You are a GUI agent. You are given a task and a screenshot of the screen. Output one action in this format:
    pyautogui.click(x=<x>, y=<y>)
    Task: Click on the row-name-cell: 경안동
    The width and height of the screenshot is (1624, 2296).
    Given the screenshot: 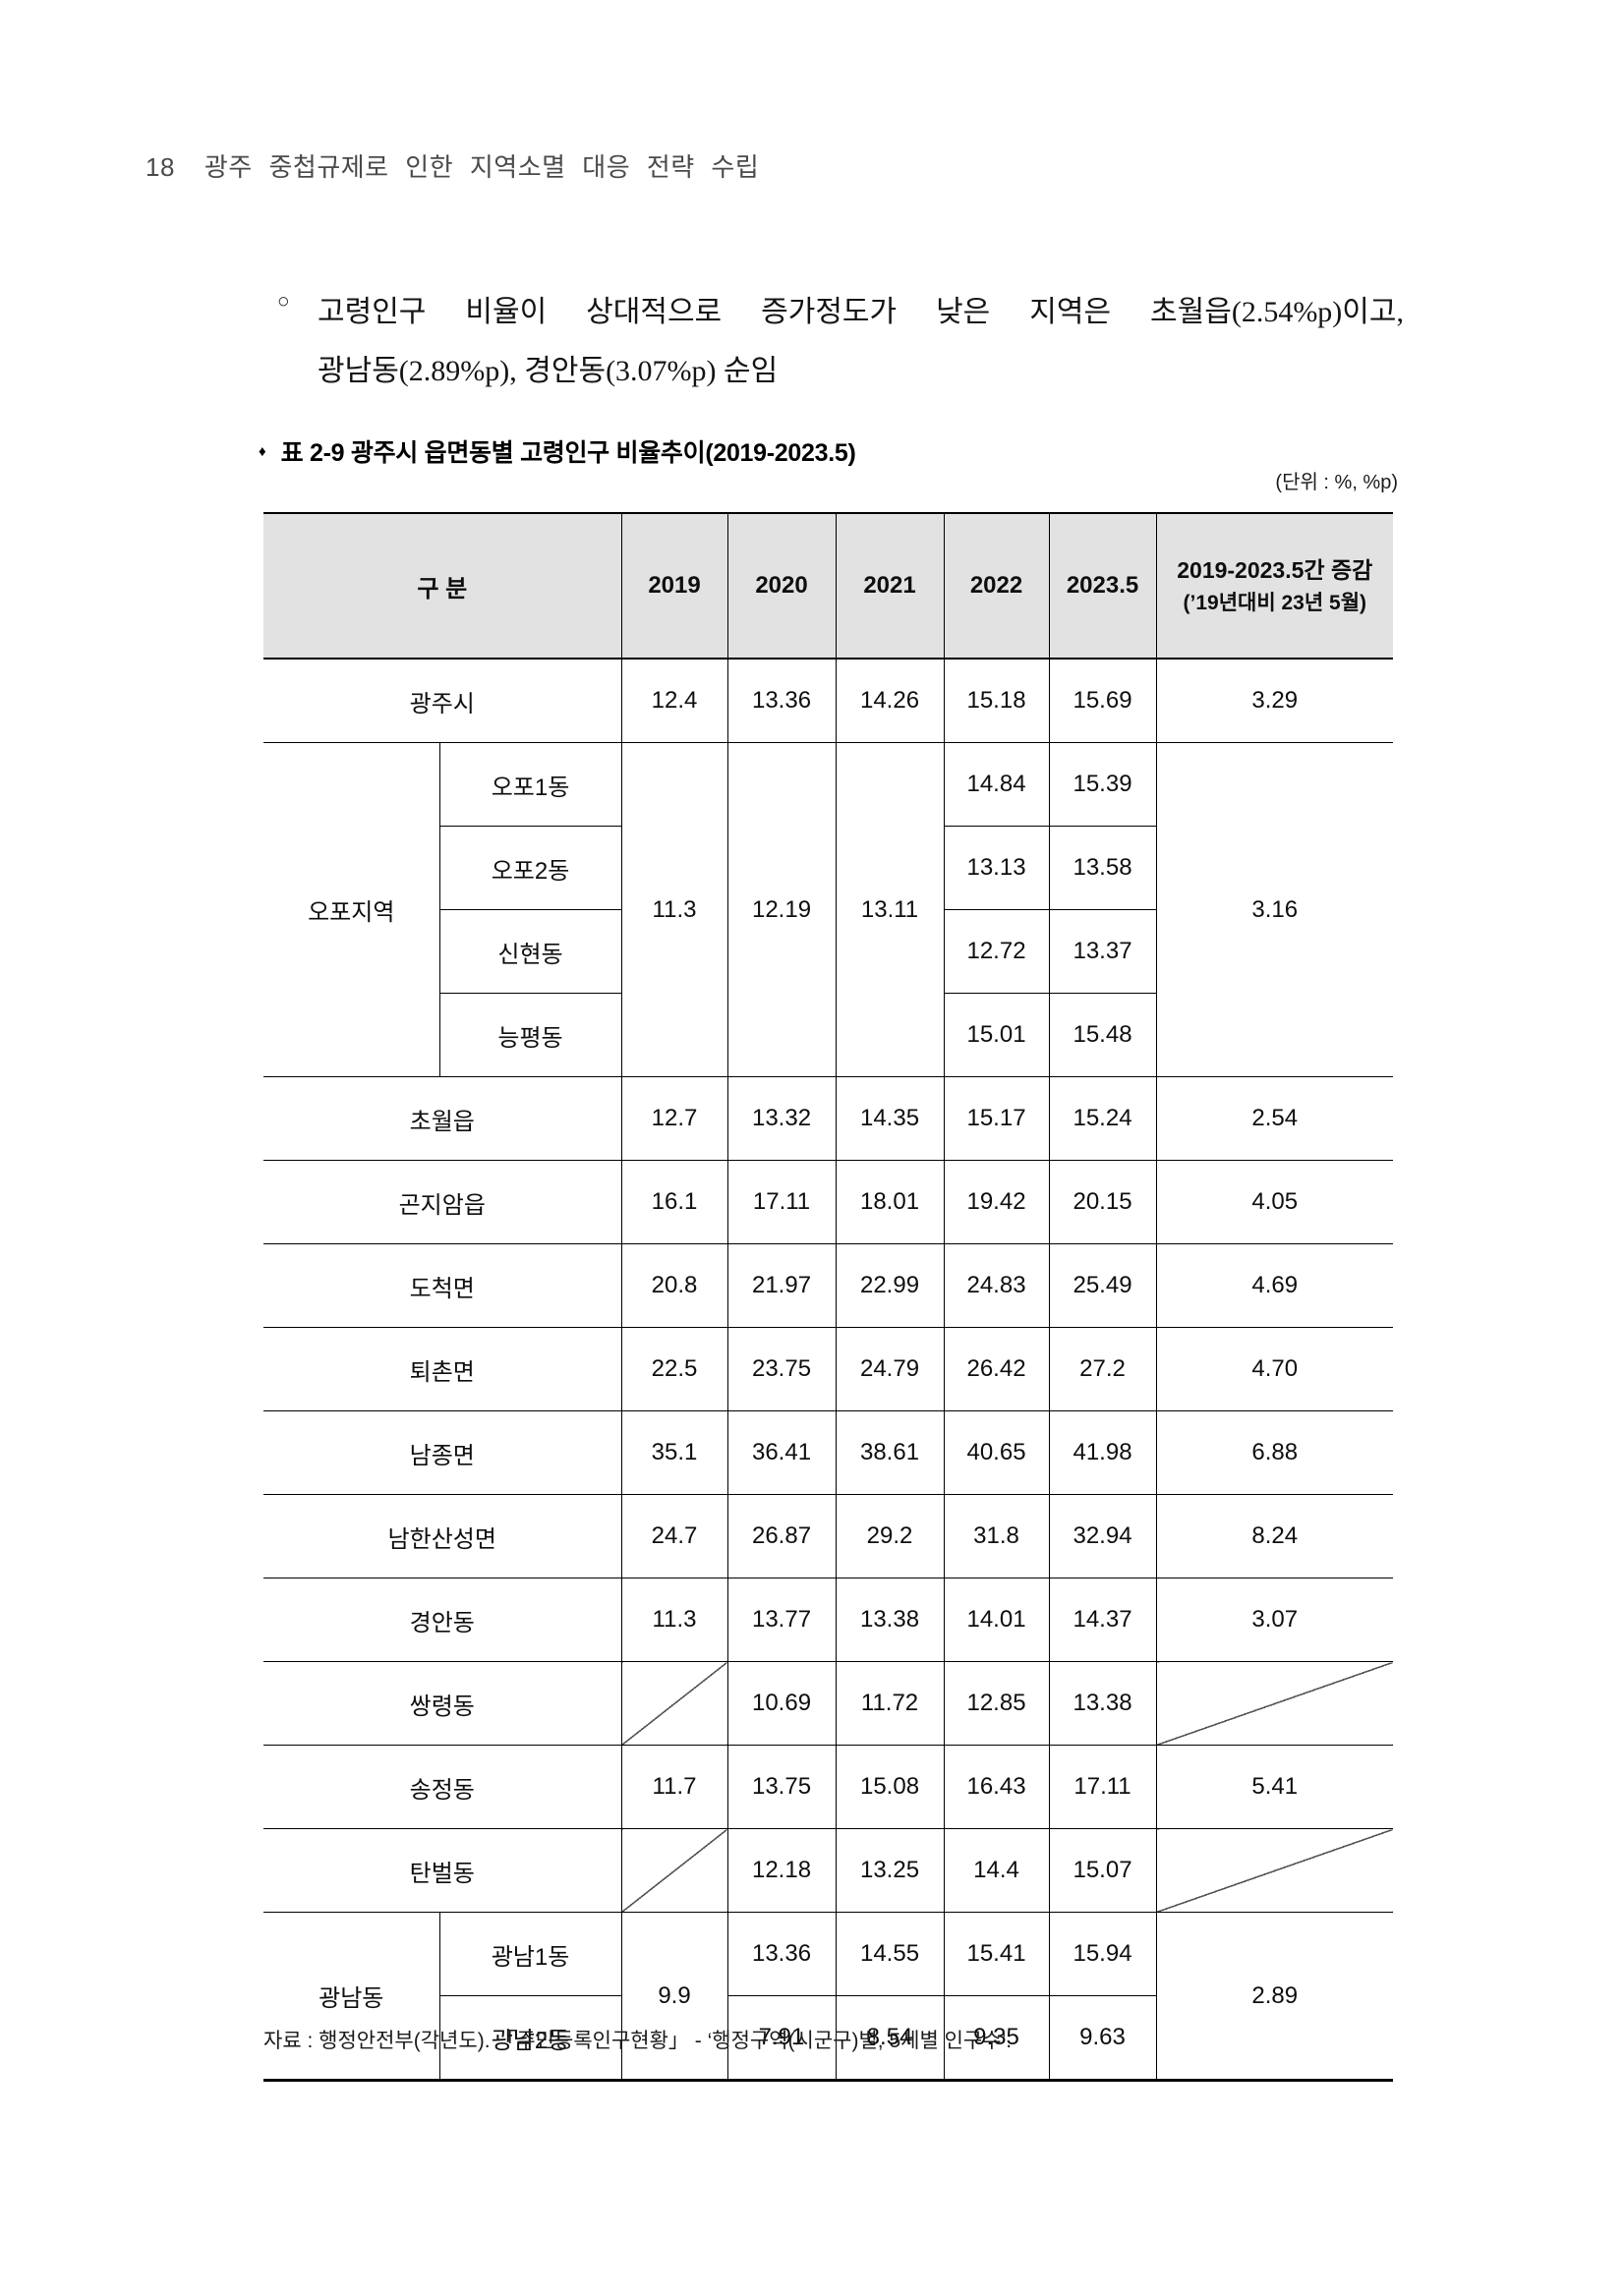 What is the action you would take?
    pyautogui.click(x=442, y=1620)
    